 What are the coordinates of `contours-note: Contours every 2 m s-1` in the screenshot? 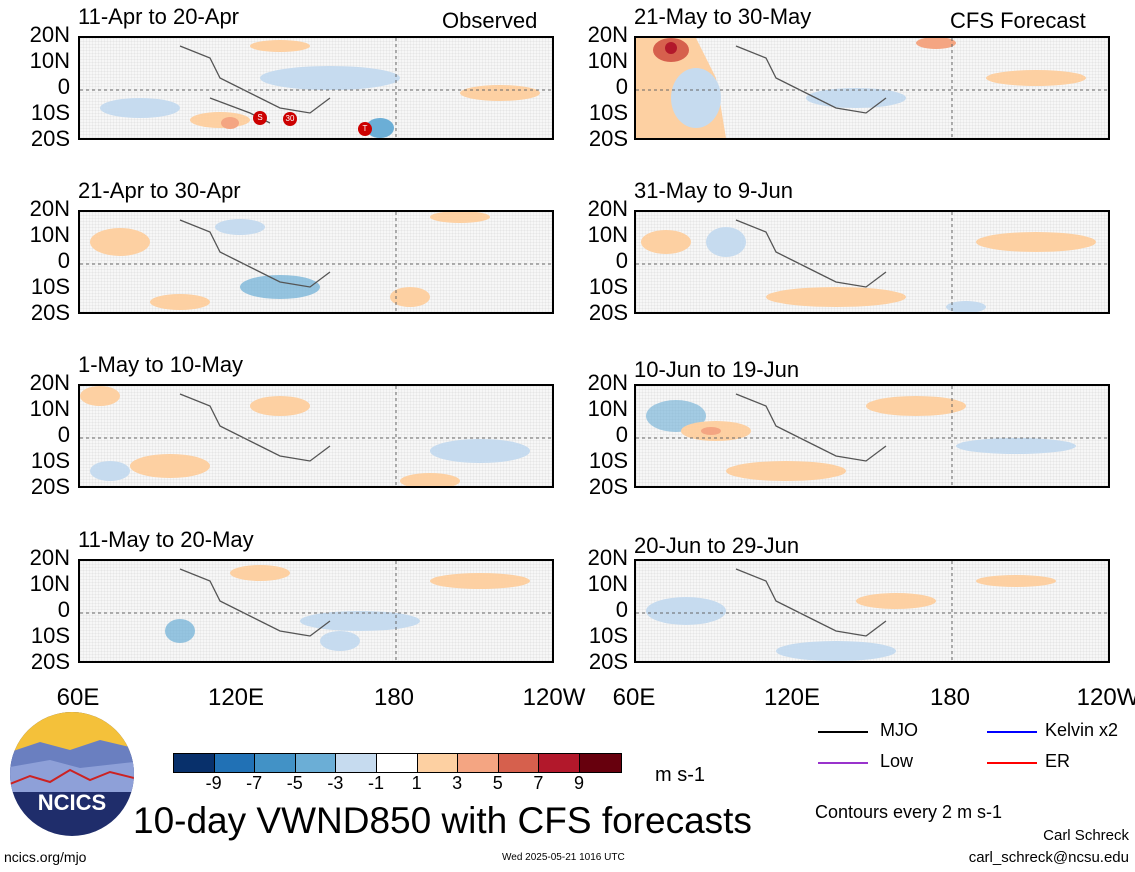 It's located at (909, 812).